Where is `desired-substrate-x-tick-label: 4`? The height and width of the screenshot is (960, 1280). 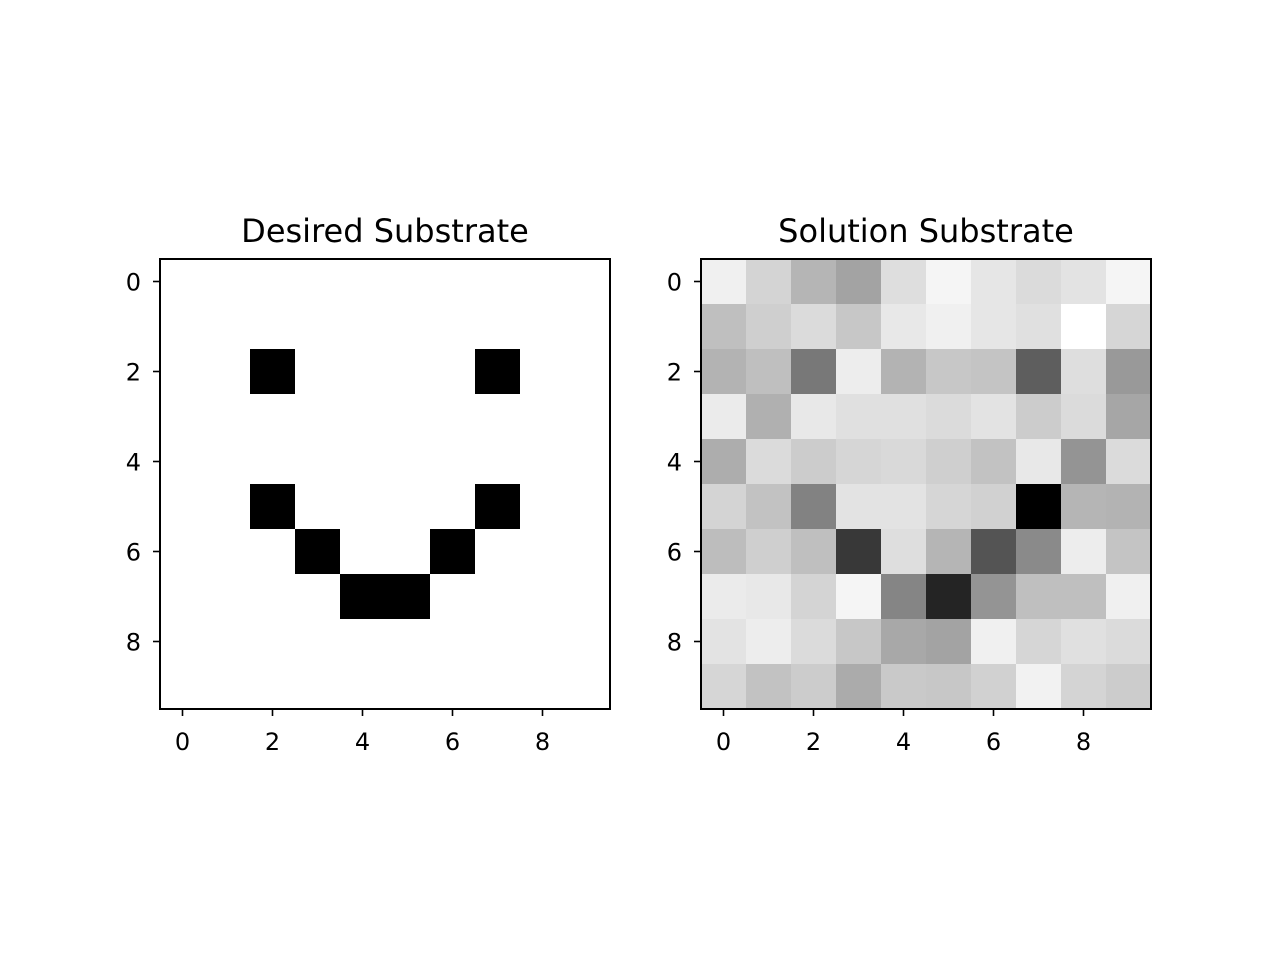
desired-substrate-x-tick-label: 4 is located at coordinates (362, 742).